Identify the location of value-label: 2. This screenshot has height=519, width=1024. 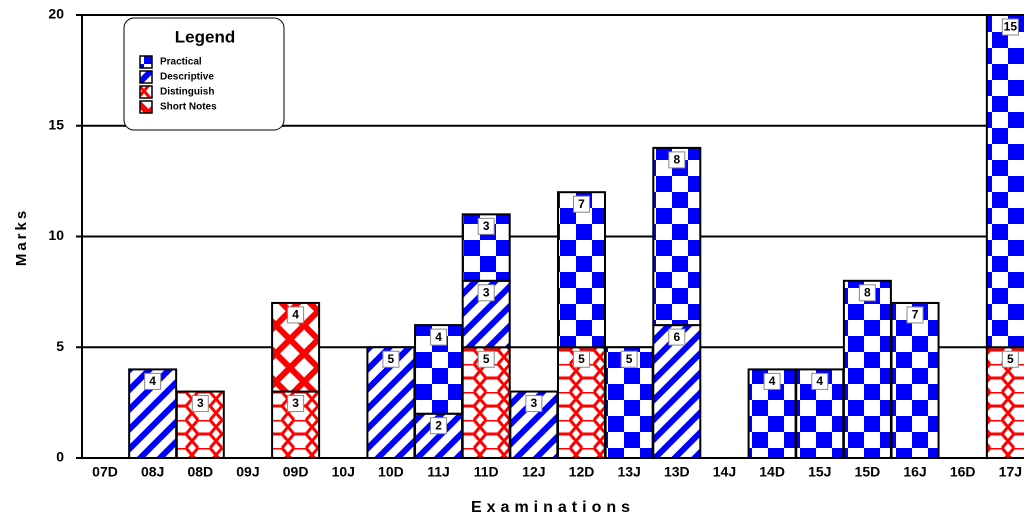
(438, 425).